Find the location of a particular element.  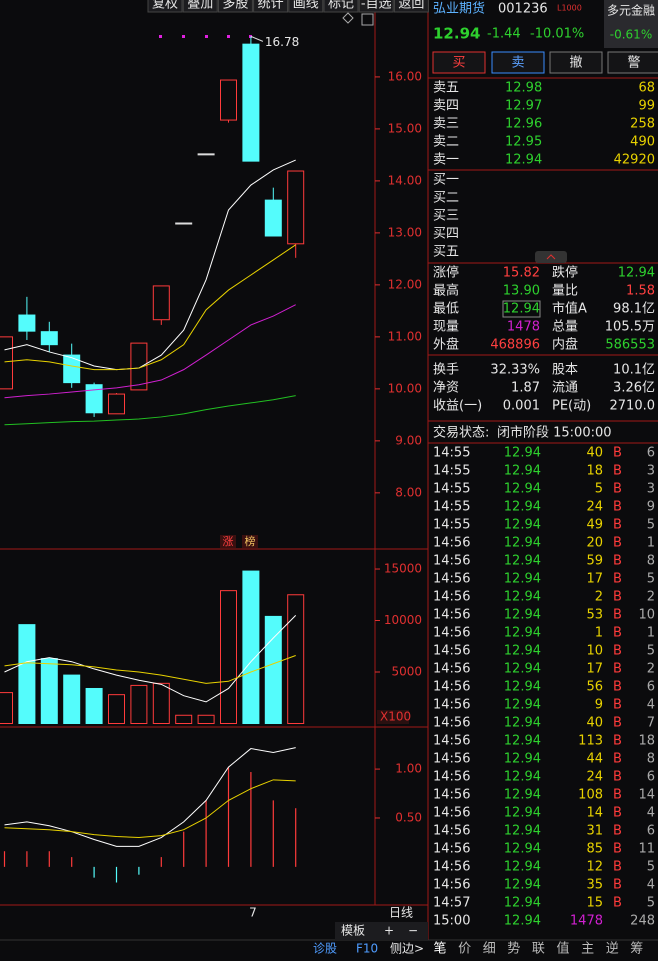

tick-count: 3 is located at coordinates (651, 489).